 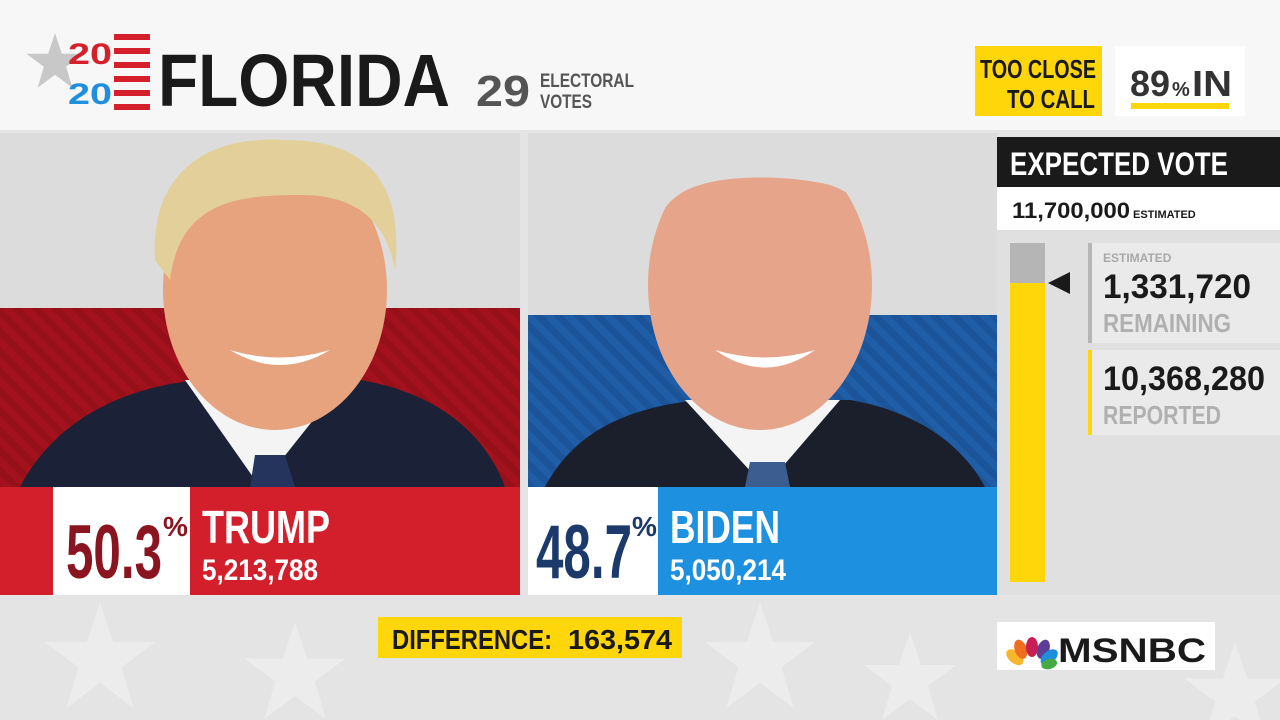 I want to click on remaining-note: ESTIMATED, so click(x=1137, y=258).